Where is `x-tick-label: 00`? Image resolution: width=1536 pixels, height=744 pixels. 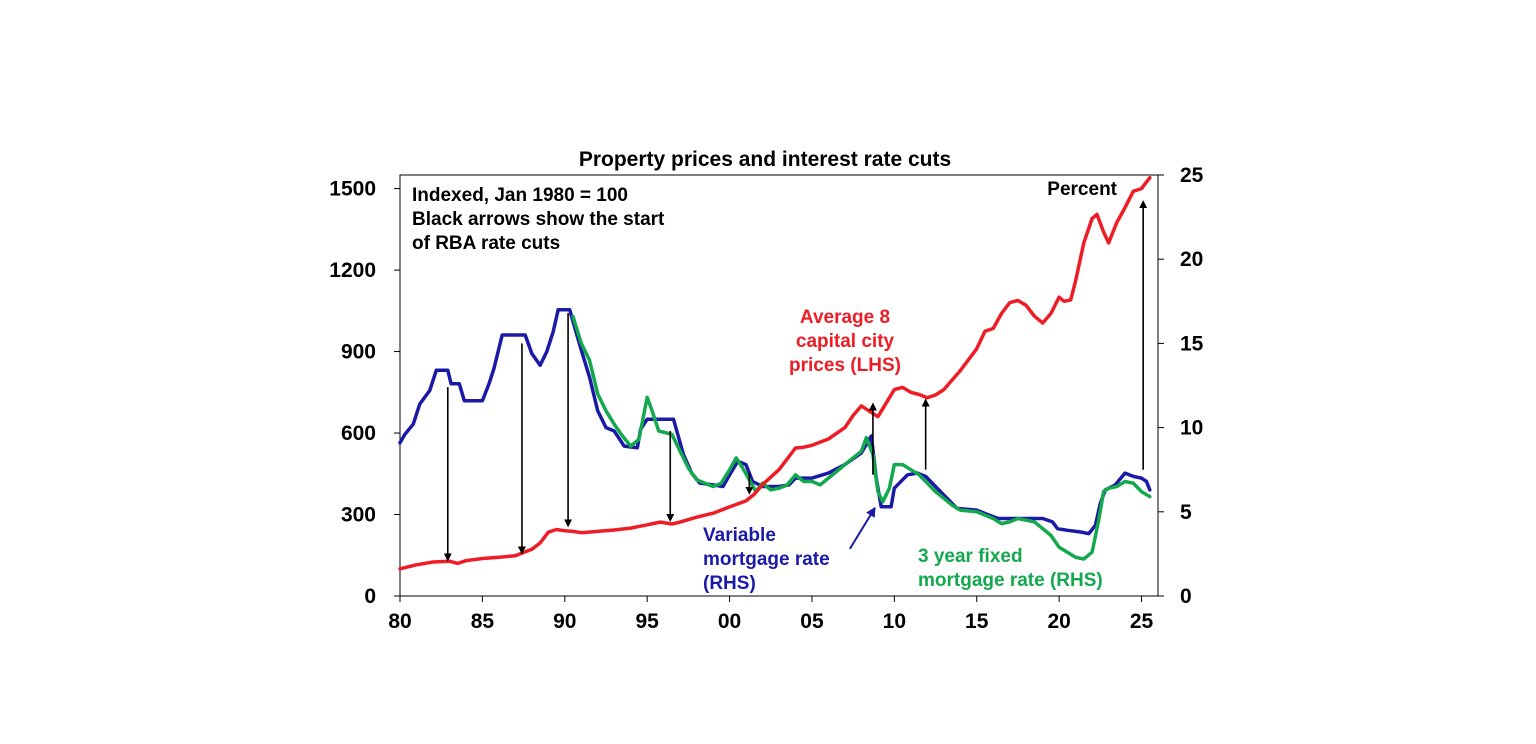
x-tick-label: 00 is located at coordinates (729, 621).